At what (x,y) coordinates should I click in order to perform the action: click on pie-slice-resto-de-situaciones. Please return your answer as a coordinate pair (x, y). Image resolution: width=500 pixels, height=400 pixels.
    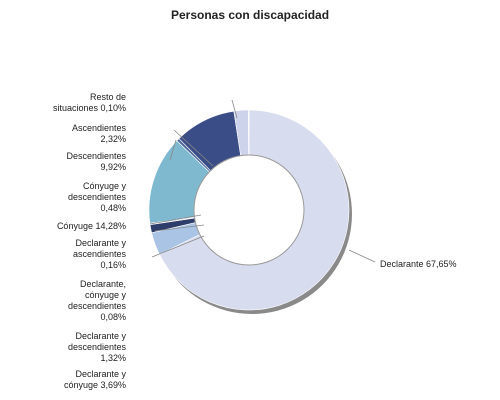
    Looking at the image, I should click on (249, 132).